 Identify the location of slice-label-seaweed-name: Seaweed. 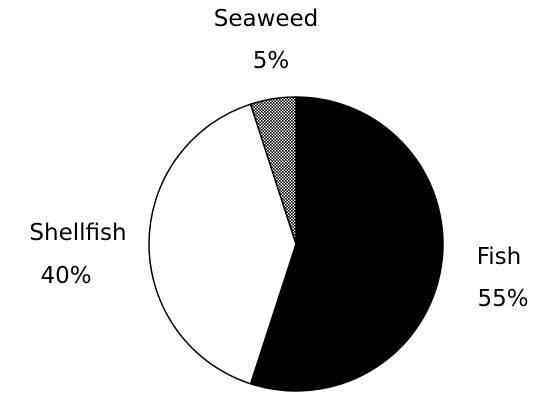
(266, 19).